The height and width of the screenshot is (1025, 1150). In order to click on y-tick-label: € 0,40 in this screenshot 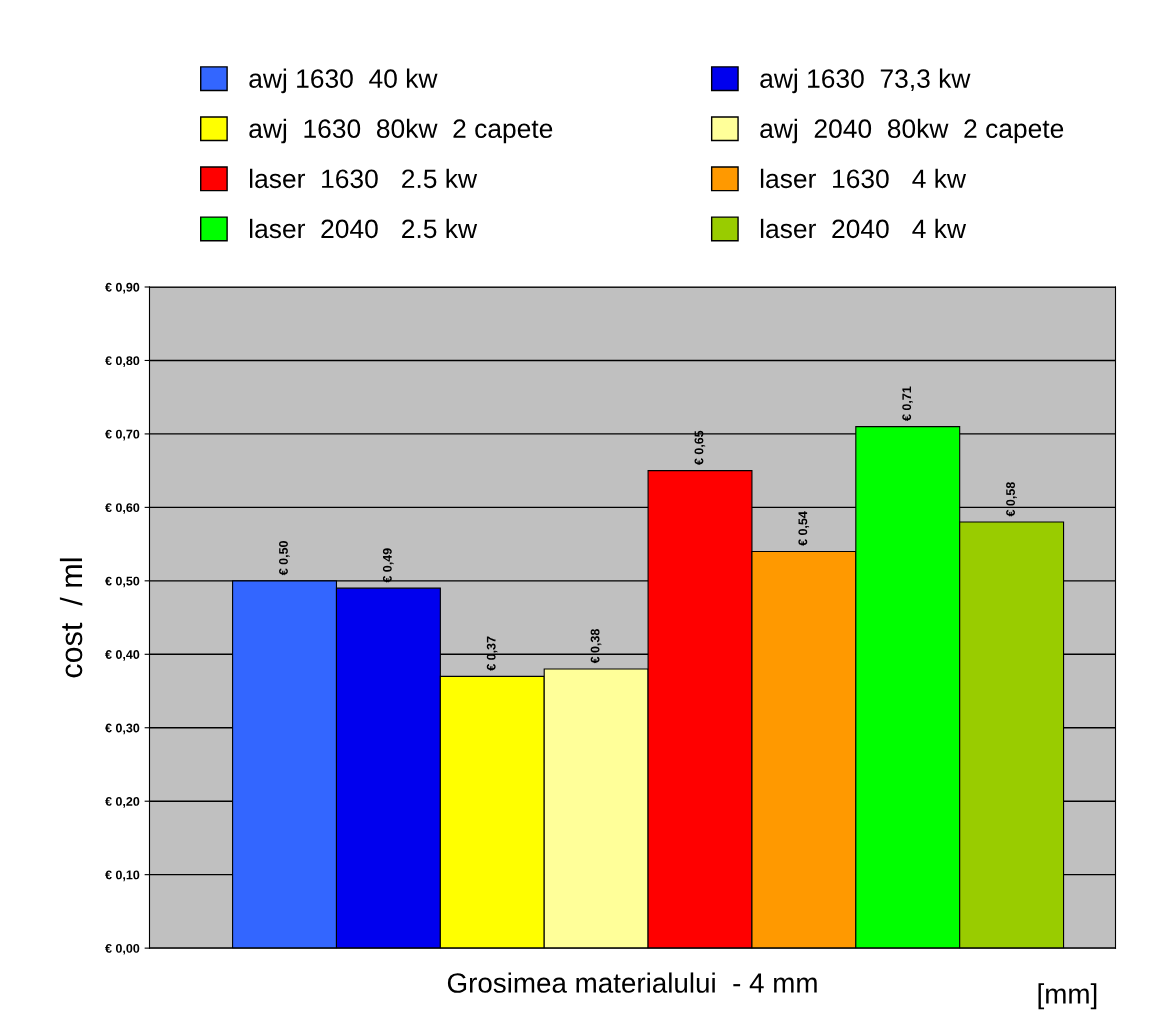, I will do `click(122, 655)`.